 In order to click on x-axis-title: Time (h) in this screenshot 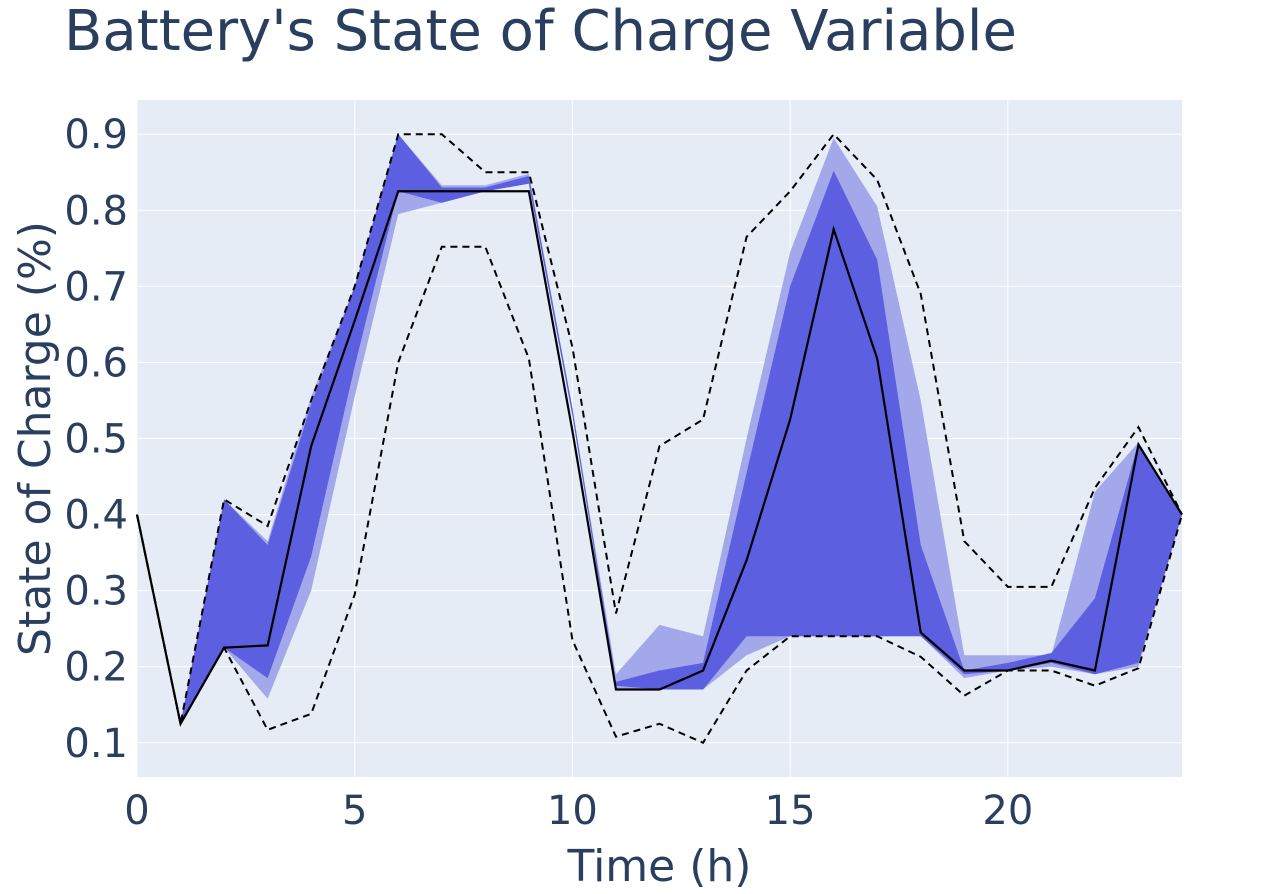, I will do `click(659, 866)`.